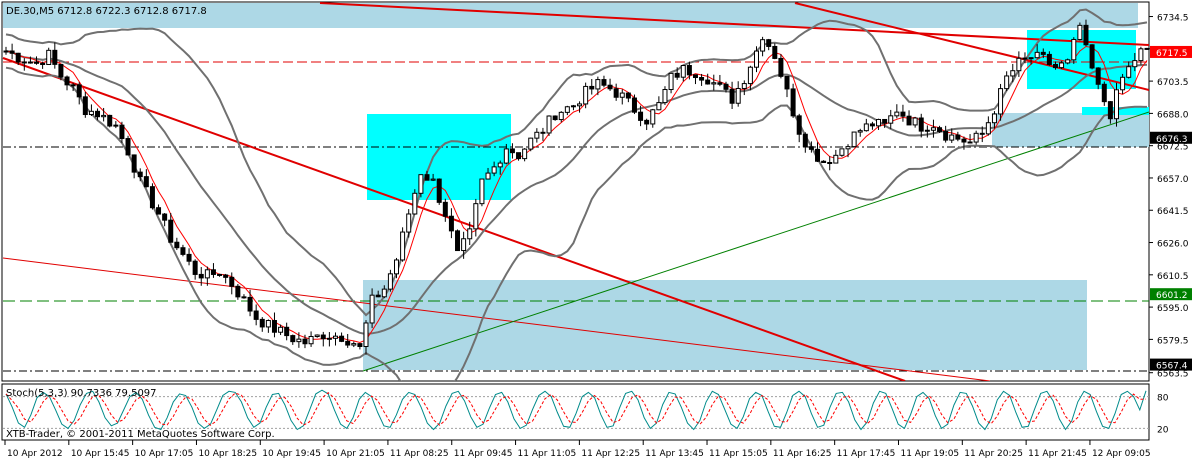 The width and height of the screenshot is (1194, 461). I want to click on price-label-level-upper: 6676.3, so click(1171, 138).